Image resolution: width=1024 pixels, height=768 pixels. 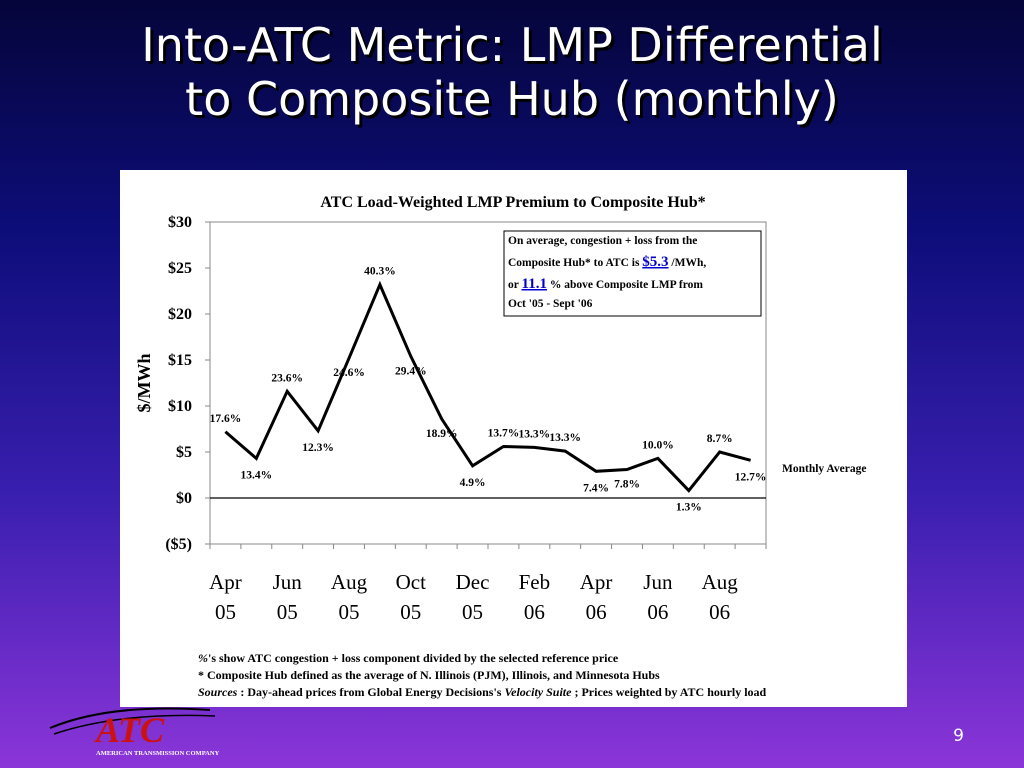 I want to click on y-tick-label: $30, so click(x=180, y=222).